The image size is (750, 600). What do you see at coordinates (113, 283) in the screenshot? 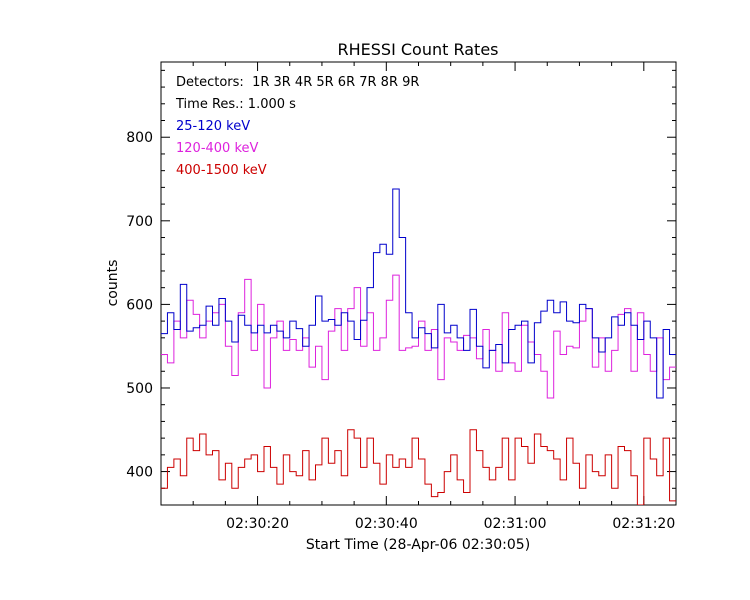
I see `y-axis-label: counts` at bounding box center [113, 283].